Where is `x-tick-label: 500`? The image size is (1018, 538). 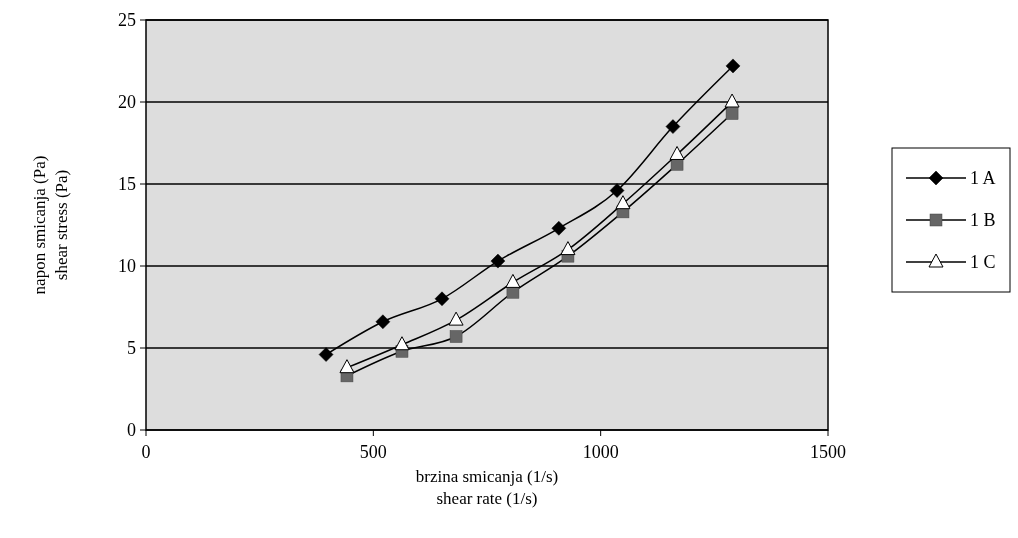
x-tick-label: 500 is located at coordinates (373, 452).